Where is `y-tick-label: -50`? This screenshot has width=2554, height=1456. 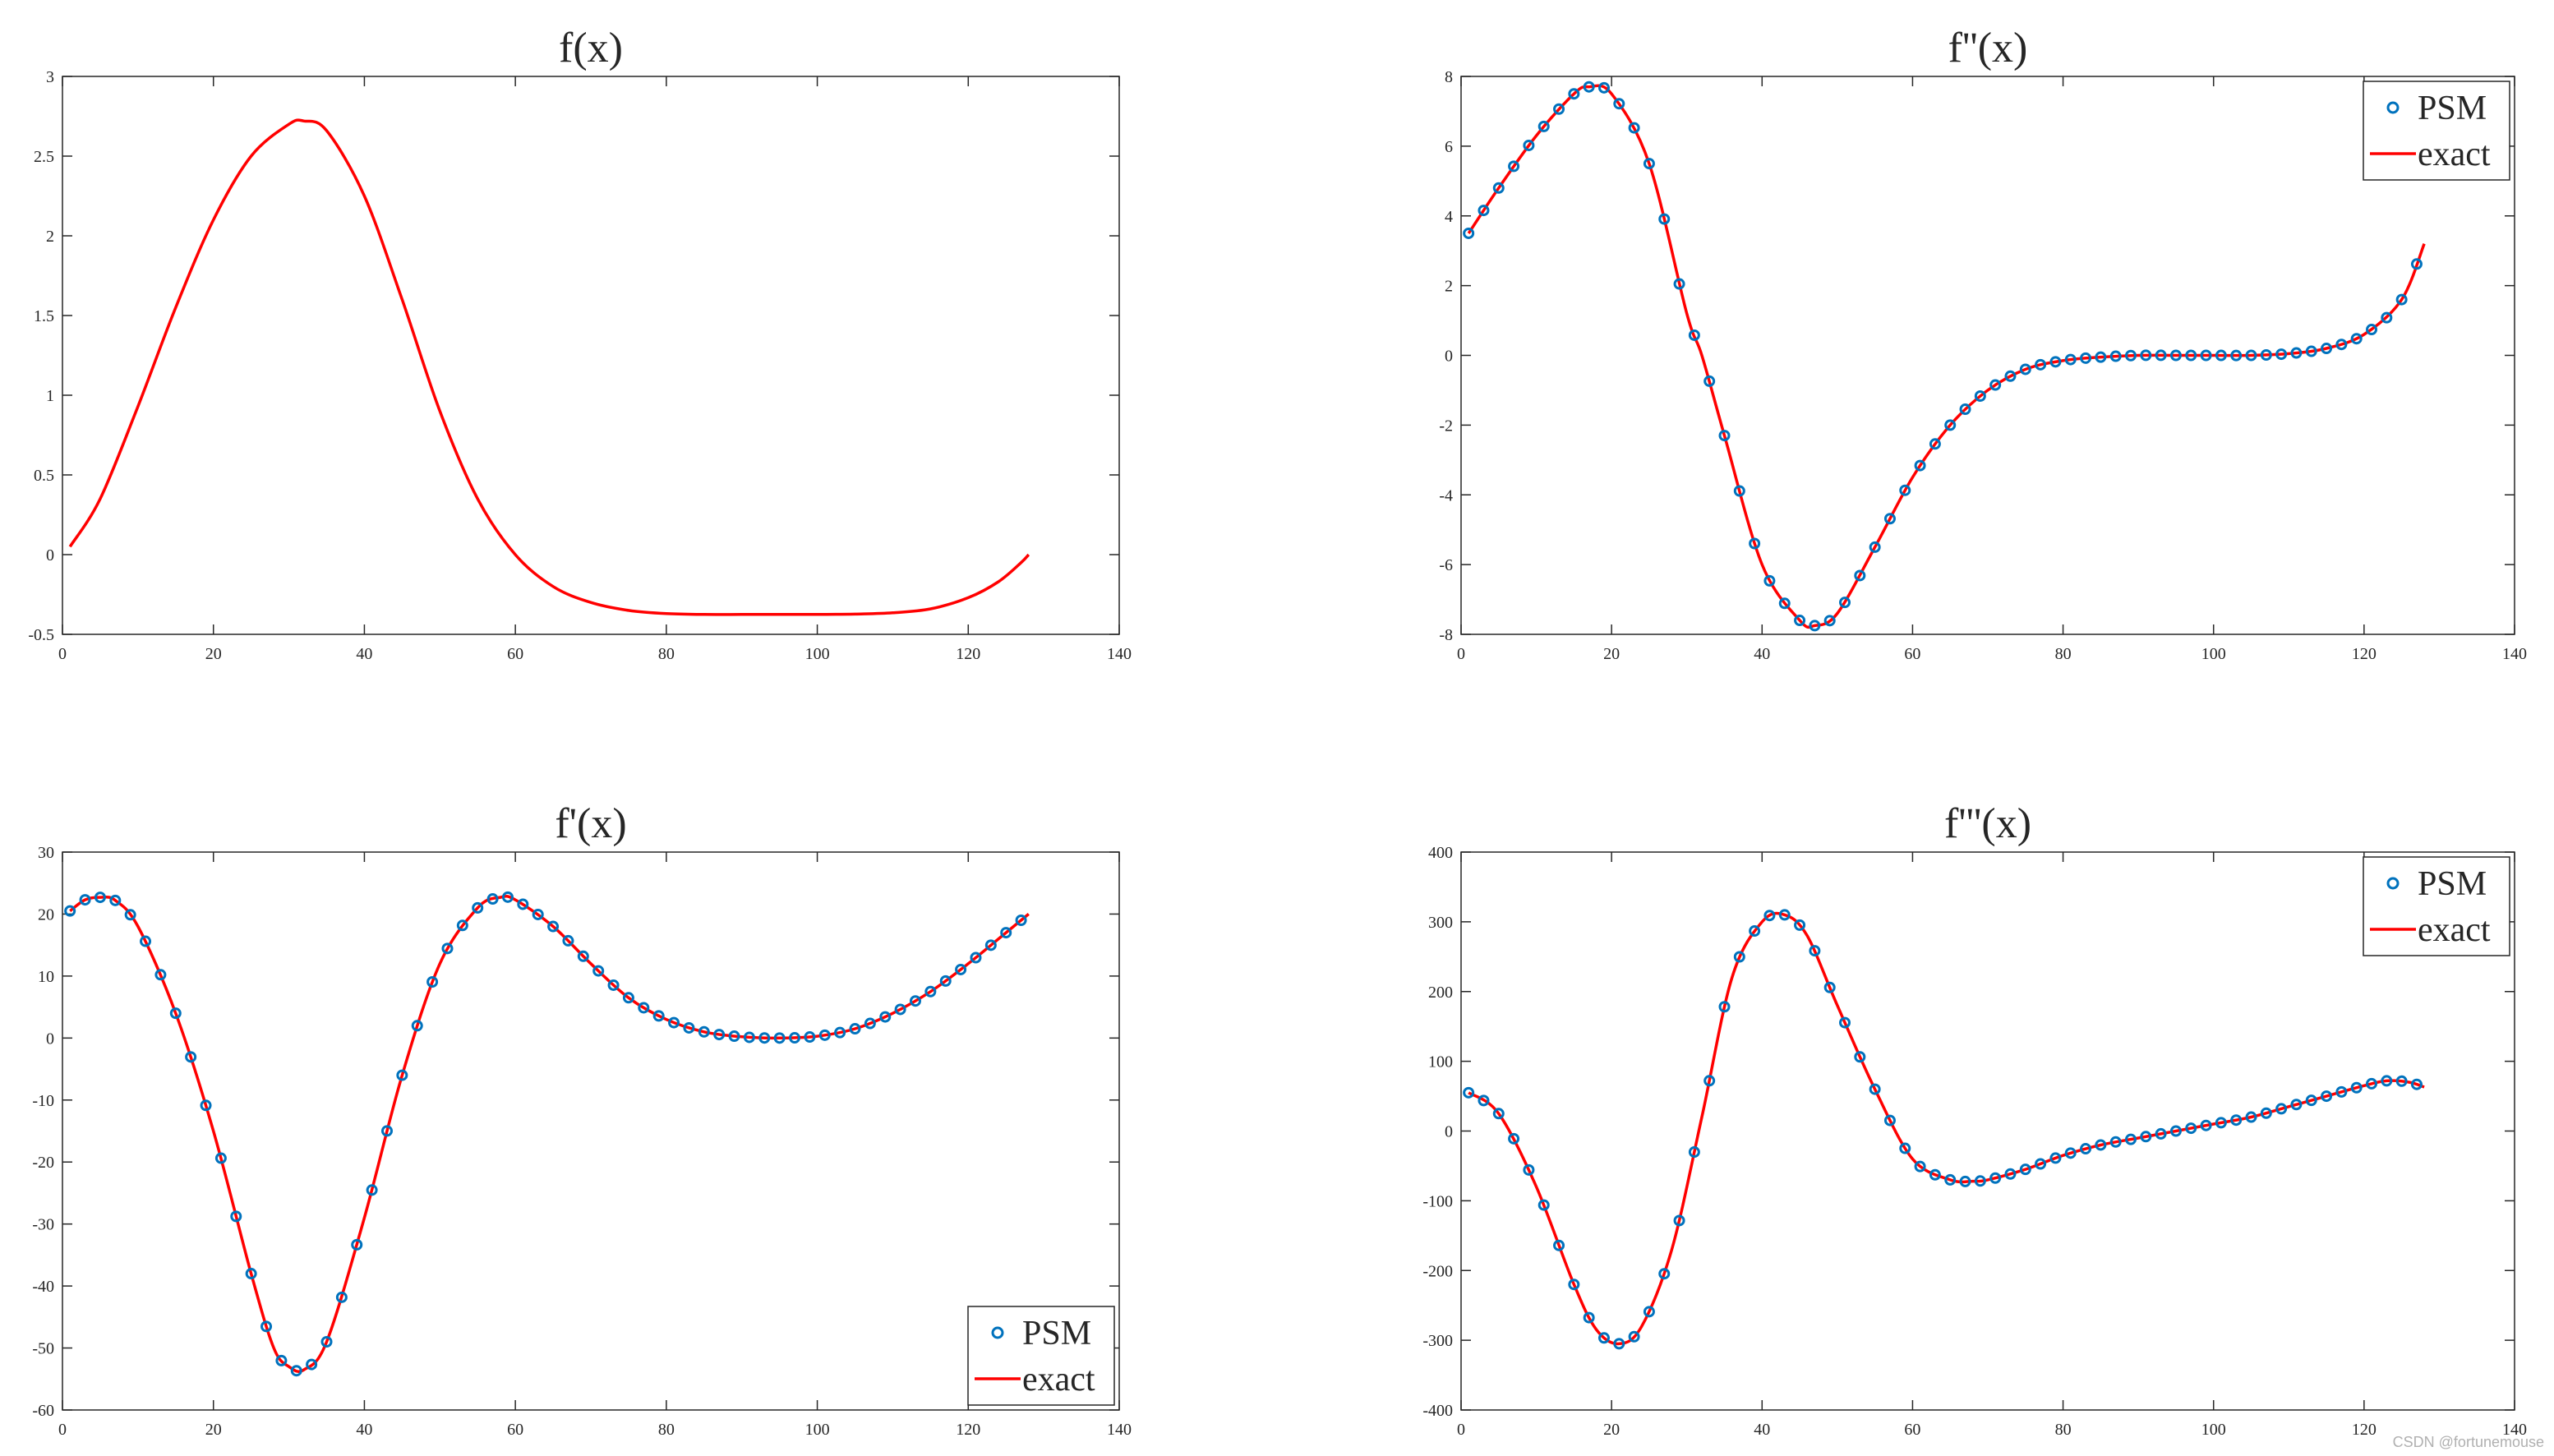 y-tick-label: -50 is located at coordinates (43, 1349).